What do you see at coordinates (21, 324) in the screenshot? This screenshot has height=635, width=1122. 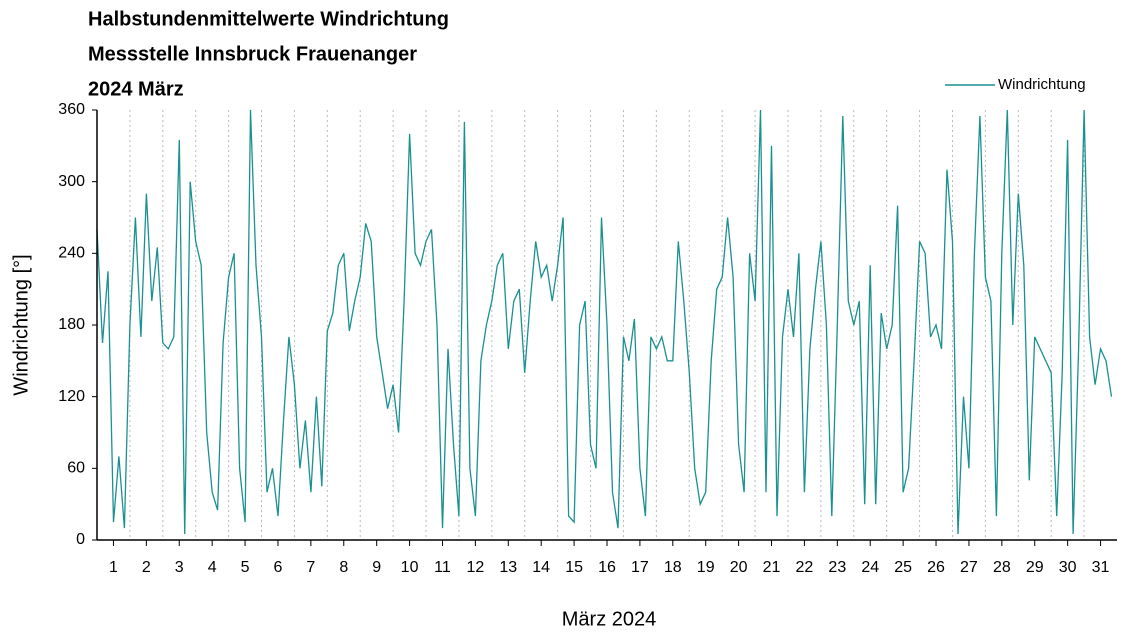 I see `y-axis-label: Windrichtung [°]` at bounding box center [21, 324].